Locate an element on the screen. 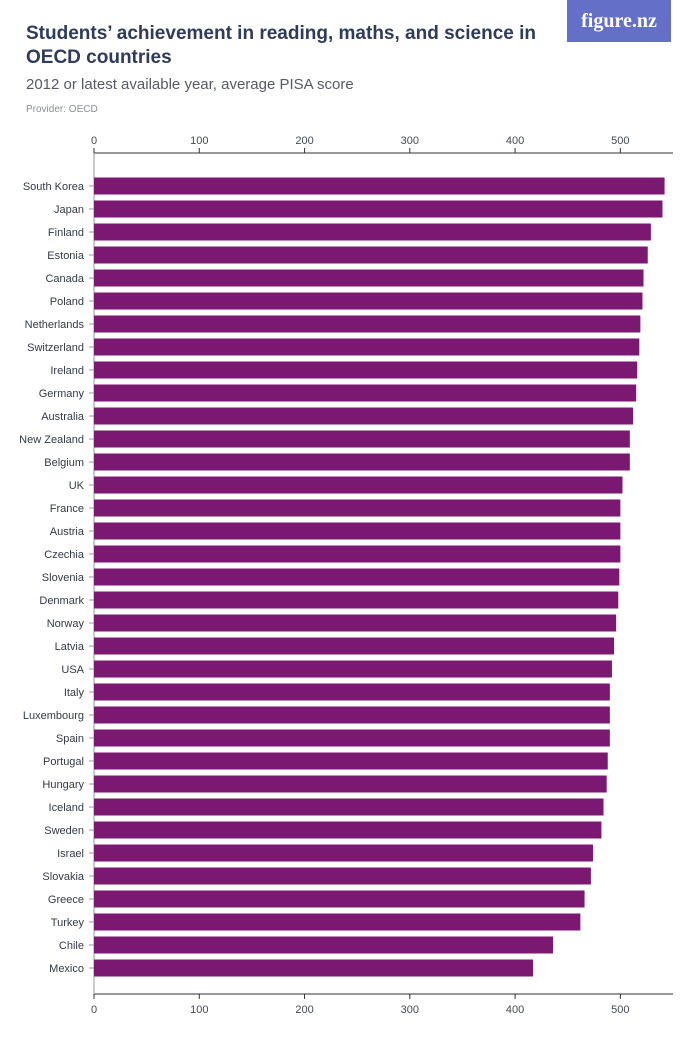 The image size is (700, 1050). bar-hungary is located at coordinates (350, 784).